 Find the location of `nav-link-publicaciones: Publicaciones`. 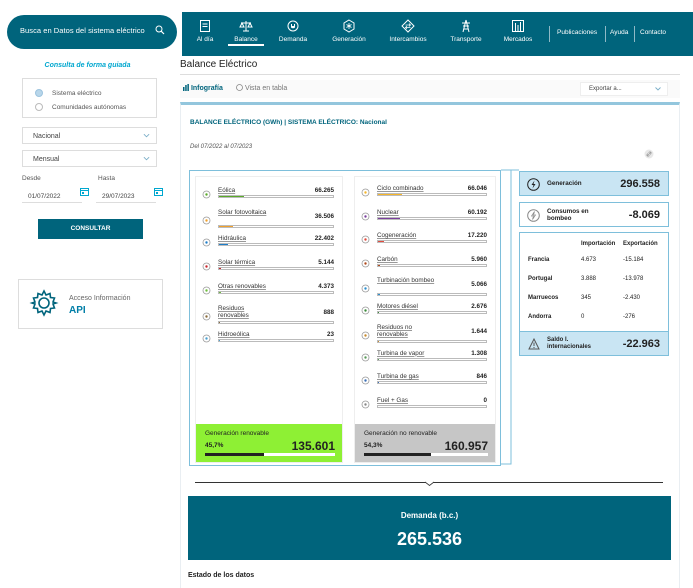

nav-link-publicaciones: Publicaciones is located at coordinates (577, 32).